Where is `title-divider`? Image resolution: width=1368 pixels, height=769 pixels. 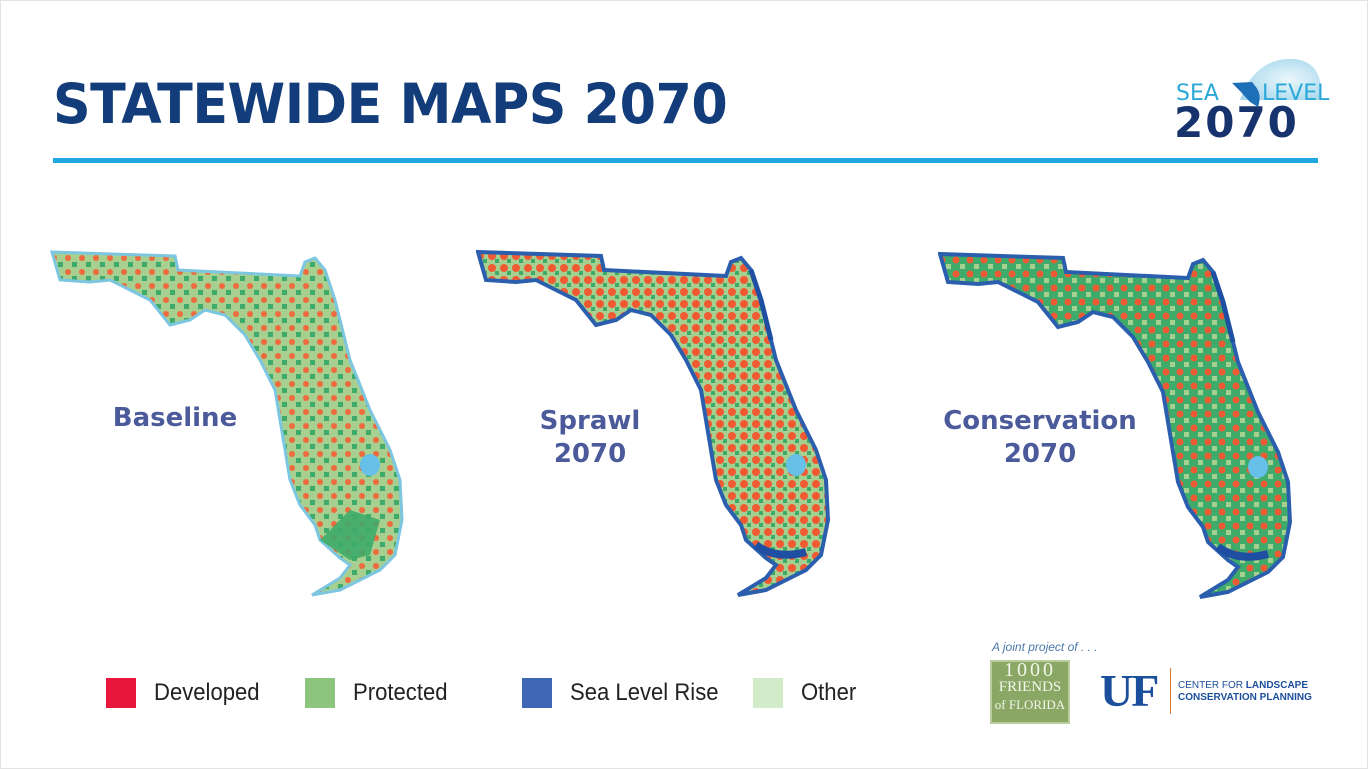 title-divider is located at coordinates (685, 160).